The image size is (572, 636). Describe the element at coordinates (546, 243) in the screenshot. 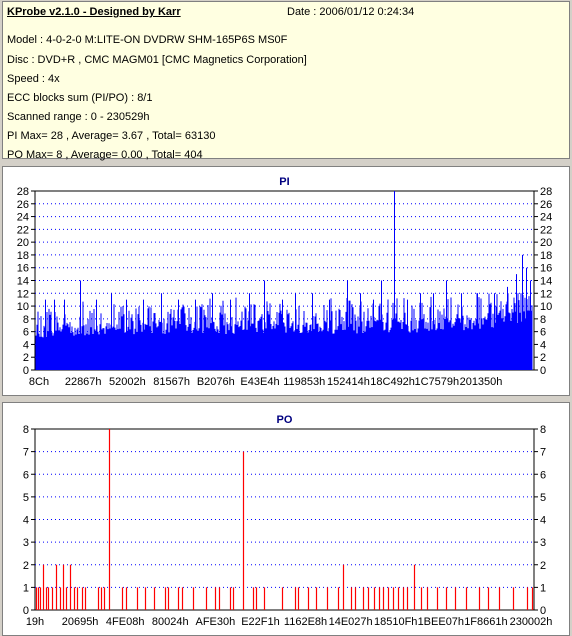

I see `pi-ytick-label-right: 20` at that location.